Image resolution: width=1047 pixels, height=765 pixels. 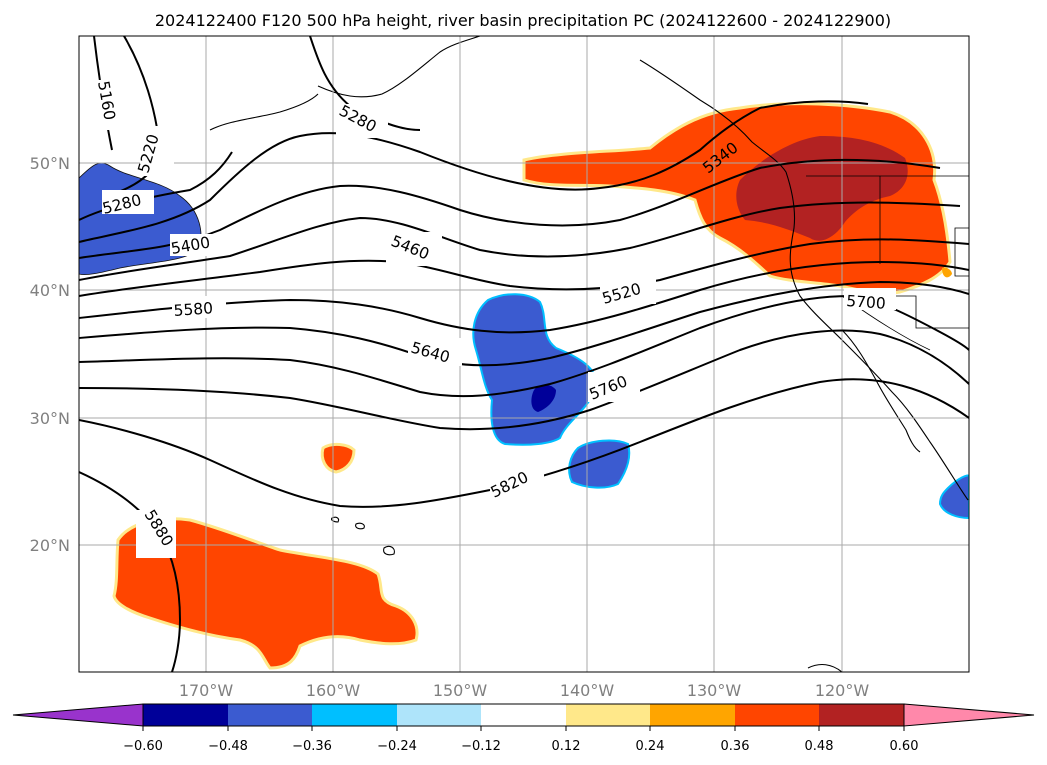 What do you see at coordinates (397, 746) in the screenshot?
I see `cbar-label-4: −0.24` at bounding box center [397, 746].